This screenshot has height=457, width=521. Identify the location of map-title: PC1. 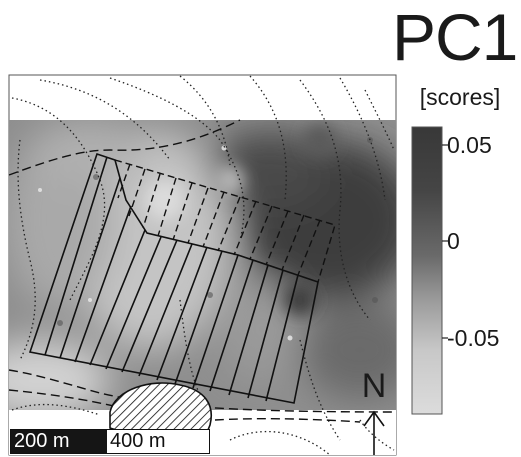
(455, 37).